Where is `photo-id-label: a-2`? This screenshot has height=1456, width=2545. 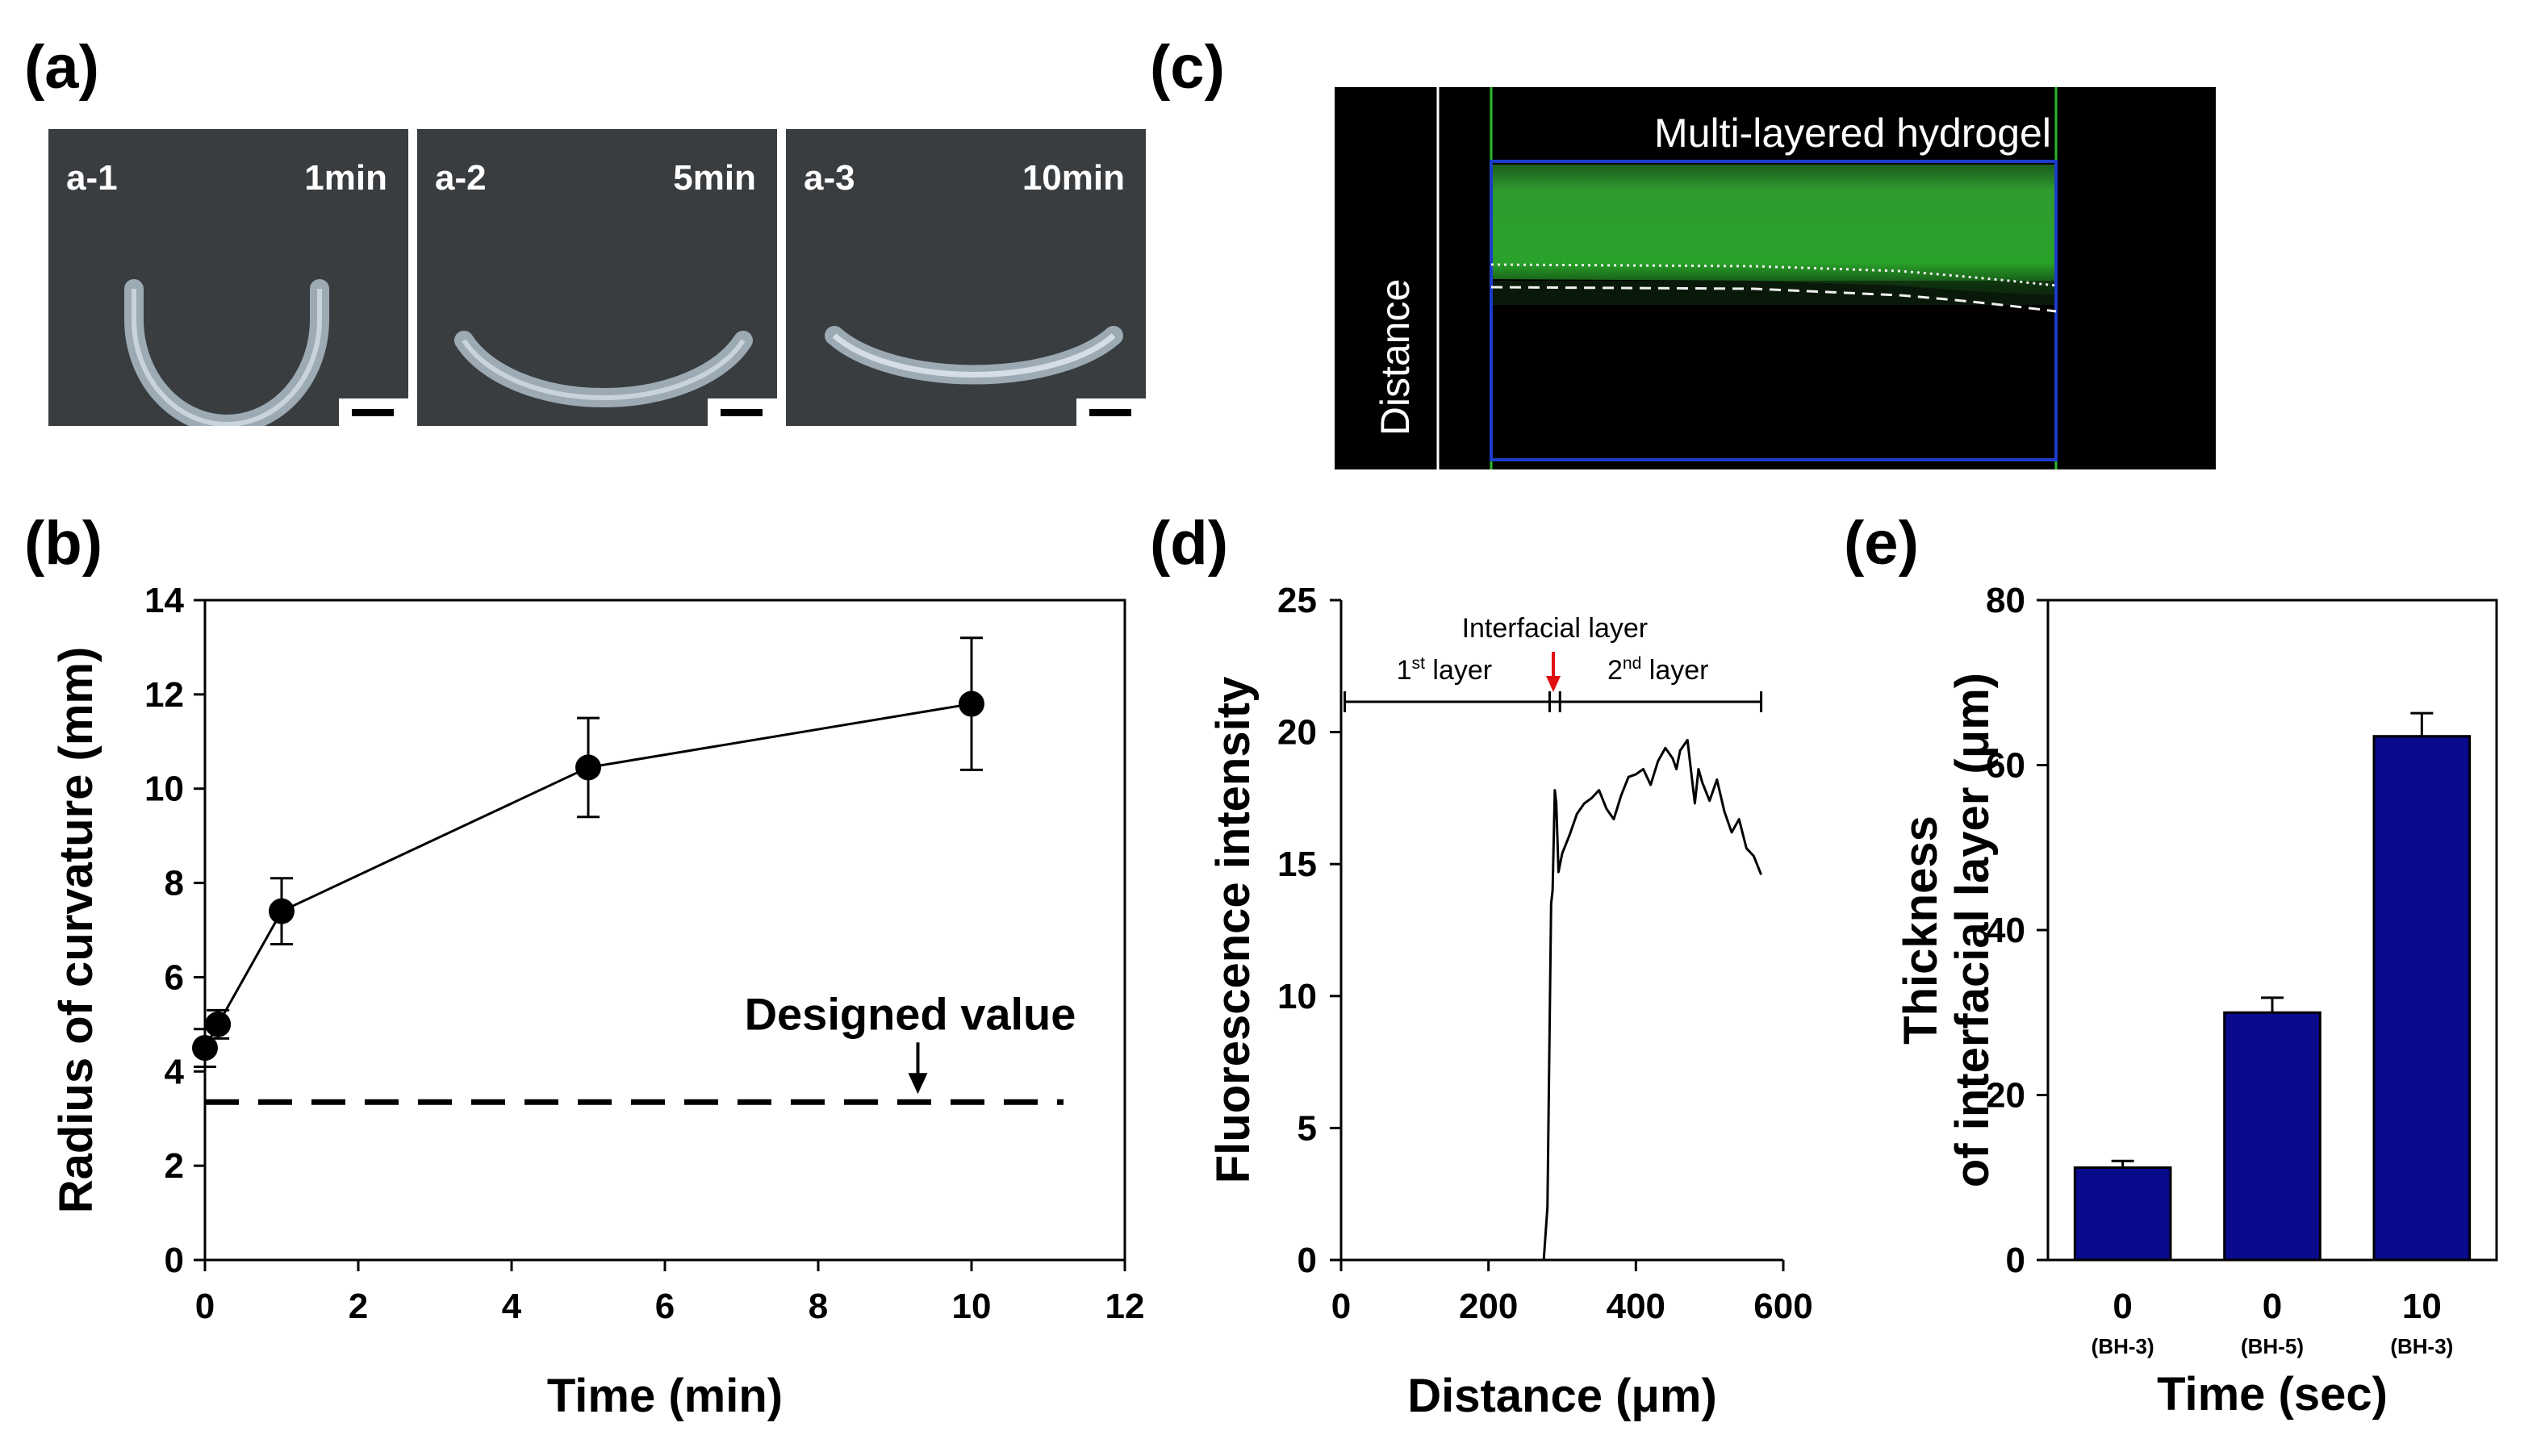
photo-id-label: a-2 is located at coordinates (461, 178).